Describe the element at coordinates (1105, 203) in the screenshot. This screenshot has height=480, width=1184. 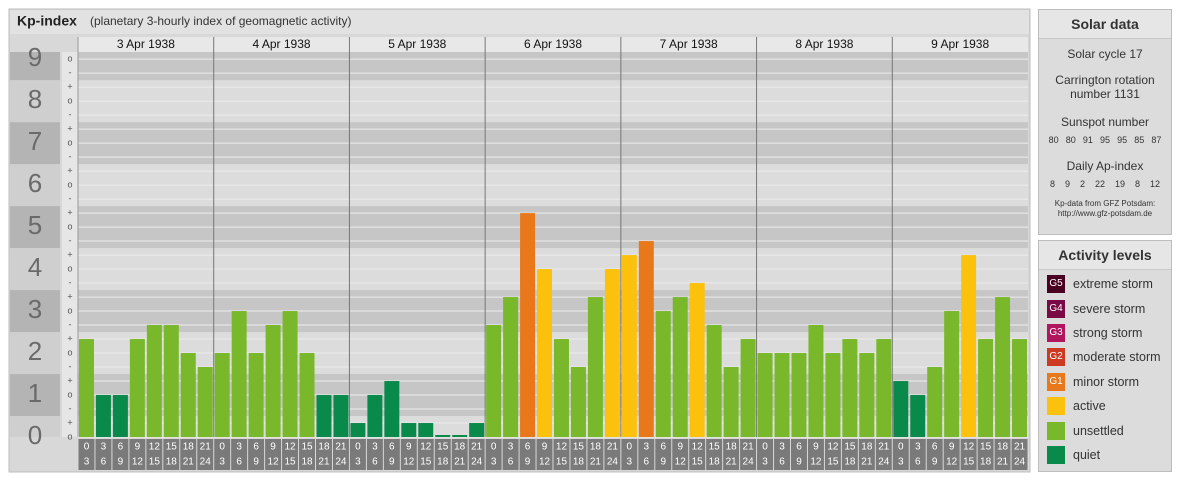
I see `source: Kp-data from GFZ Potsdam:` at that location.